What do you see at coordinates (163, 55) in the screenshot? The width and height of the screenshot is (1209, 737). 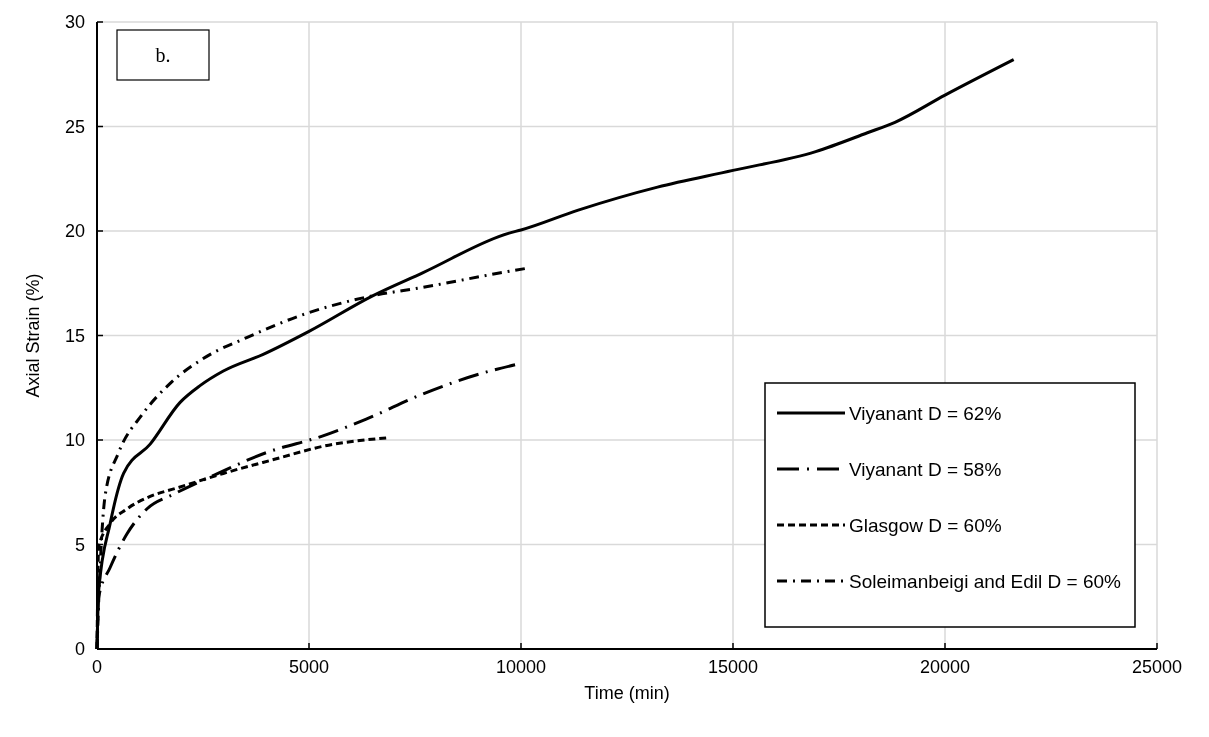 I see `annotation: b.` at bounding box center [163, 55].